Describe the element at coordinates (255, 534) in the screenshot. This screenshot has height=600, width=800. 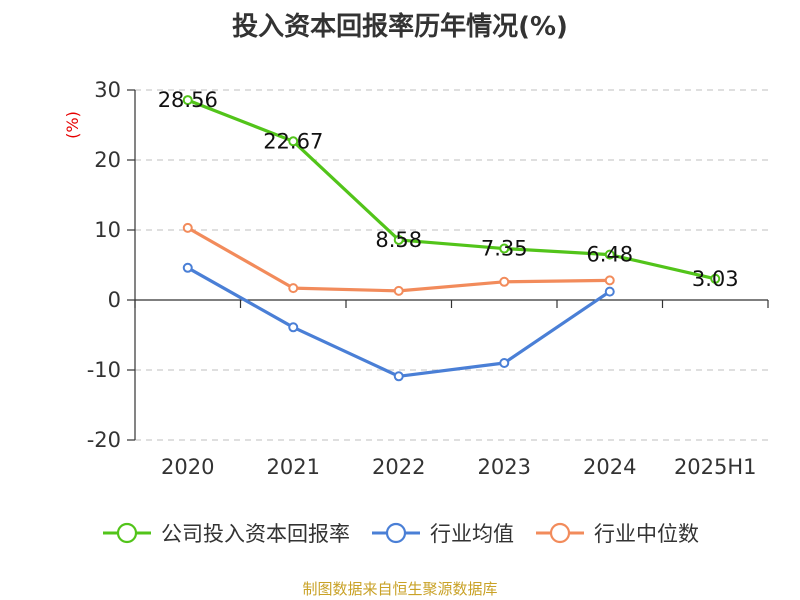
I see `legend-label: 公司投入资本回报率` at that location.